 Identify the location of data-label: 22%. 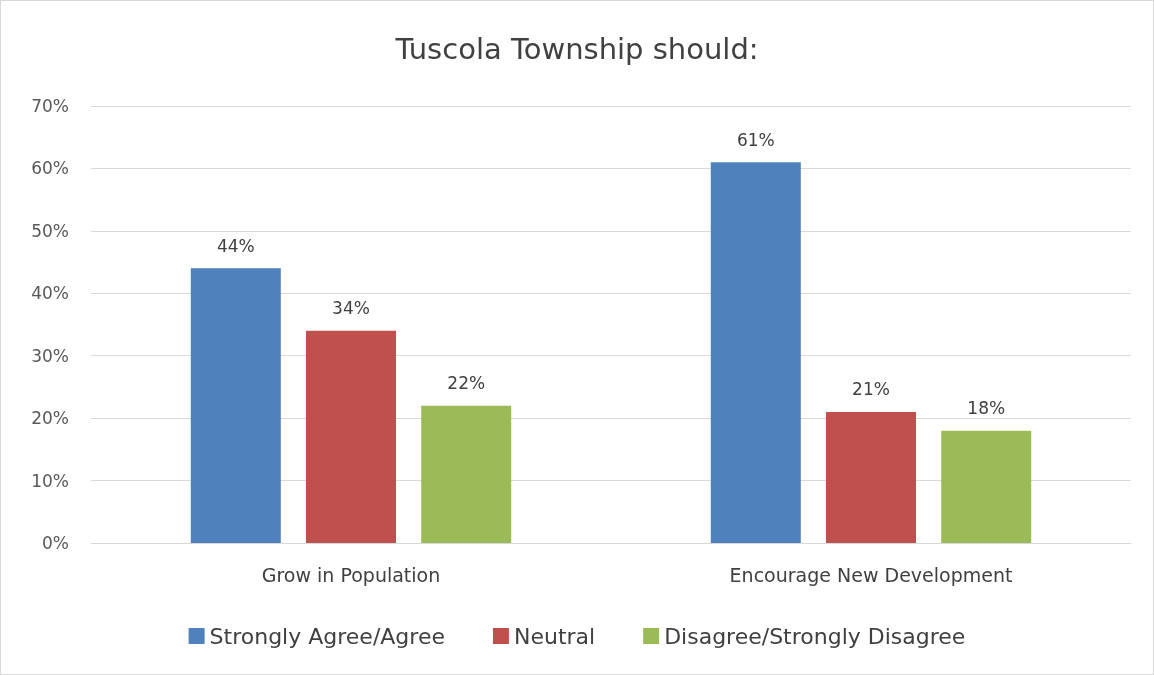
(466, 383).